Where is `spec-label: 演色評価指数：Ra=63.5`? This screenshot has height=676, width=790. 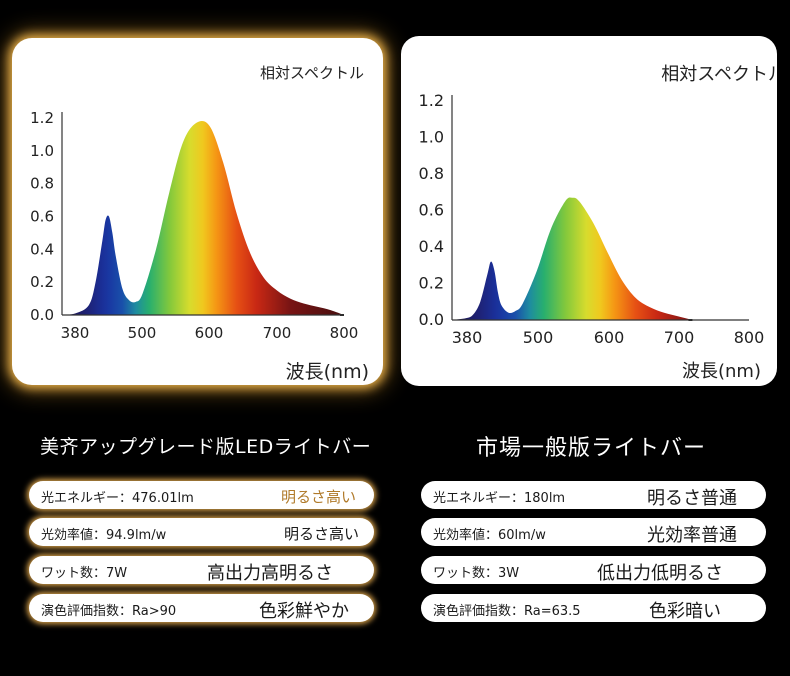
spec-label: 演色評価指数：Ra=63.5 is located at coordinates (507, 611).